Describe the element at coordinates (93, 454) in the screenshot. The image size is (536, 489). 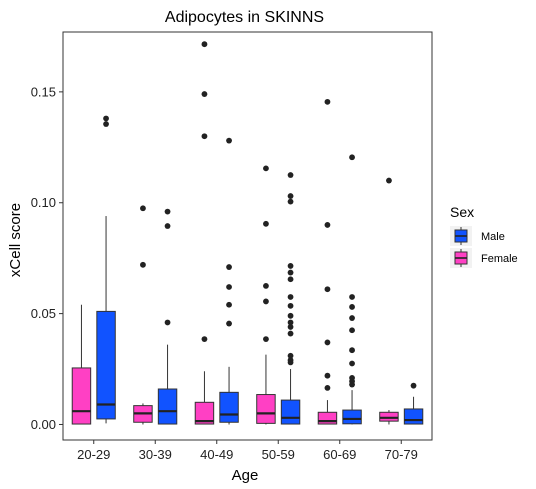
I see `x-tick-label: 20-29` at that location.